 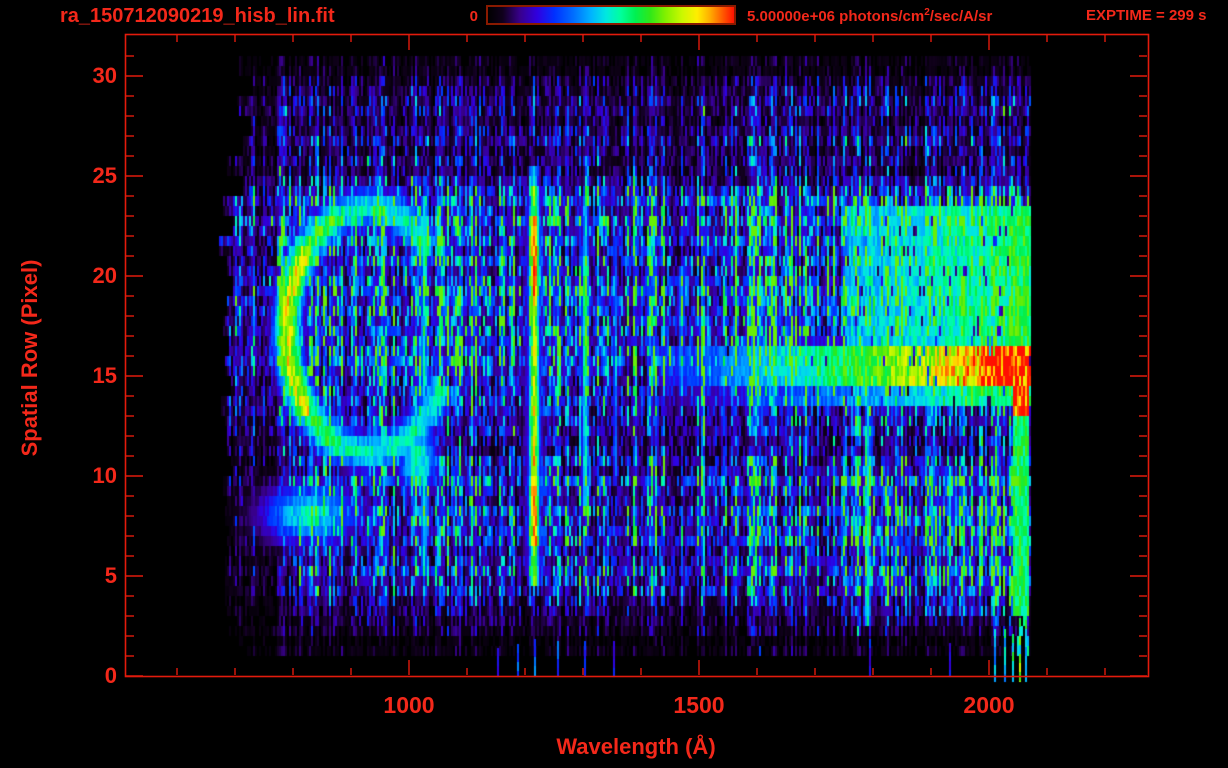 I want to click on colorbar-max-text: 5.00000e+06 photons/cm, so click(x=836, y=16).